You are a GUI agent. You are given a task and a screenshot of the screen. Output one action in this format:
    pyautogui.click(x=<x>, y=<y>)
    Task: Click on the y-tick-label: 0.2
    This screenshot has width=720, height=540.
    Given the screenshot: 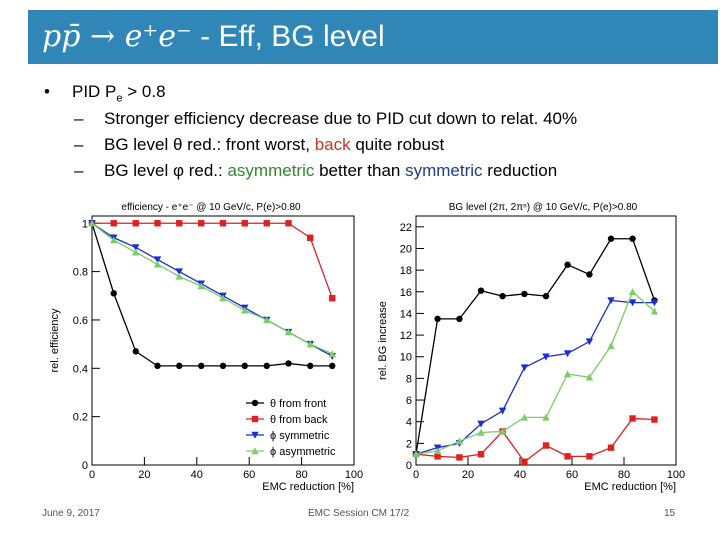 What is the action you would take?
    pyautogui.click(x=80, y=418)
    